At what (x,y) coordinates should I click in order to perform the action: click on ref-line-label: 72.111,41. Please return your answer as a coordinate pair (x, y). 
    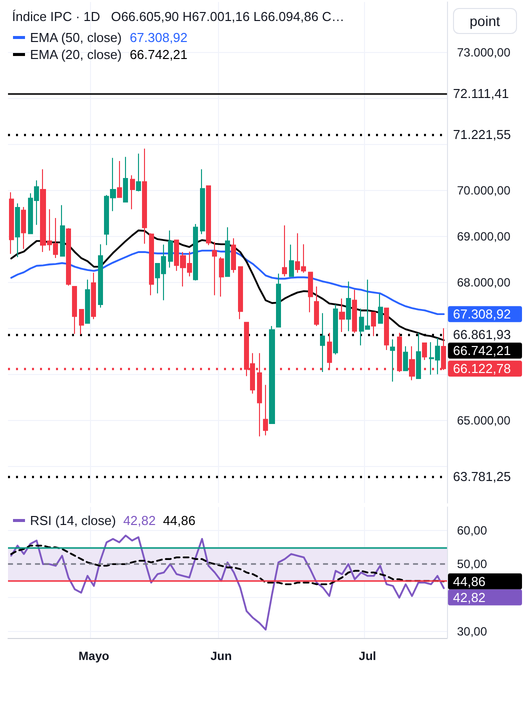
    Looking at the image, I should click on (481, 93).